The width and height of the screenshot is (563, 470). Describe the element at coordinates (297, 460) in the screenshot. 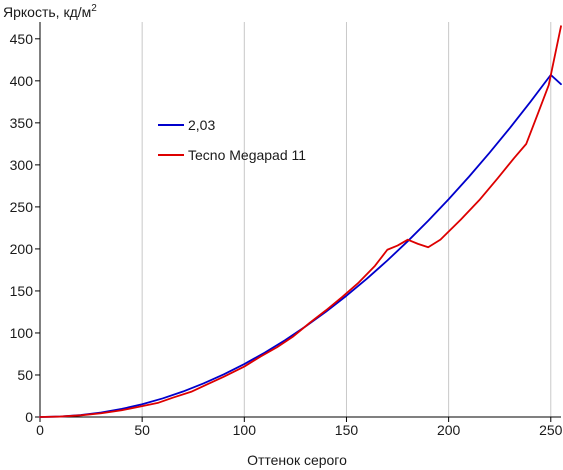

I see `x-axis-label: Оттенок серого` at that location.